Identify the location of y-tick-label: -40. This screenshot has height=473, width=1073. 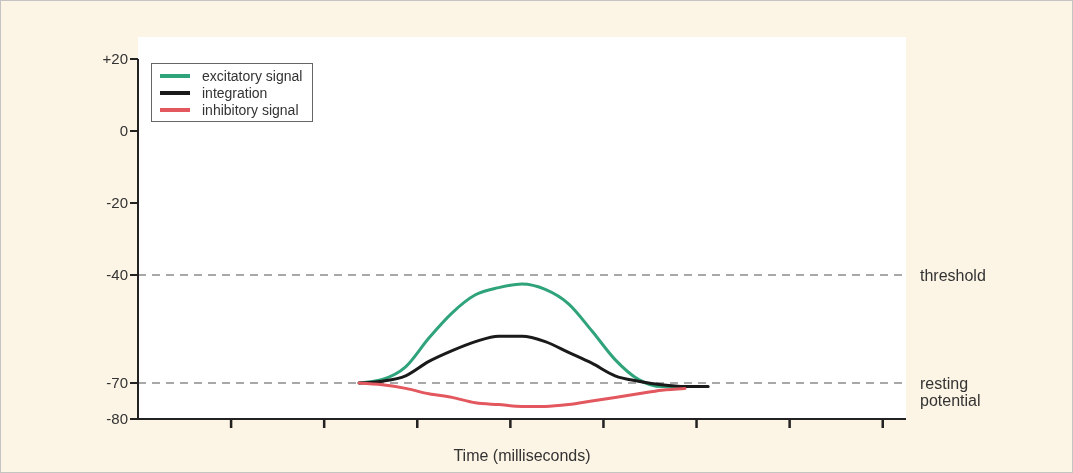
(117, 275).